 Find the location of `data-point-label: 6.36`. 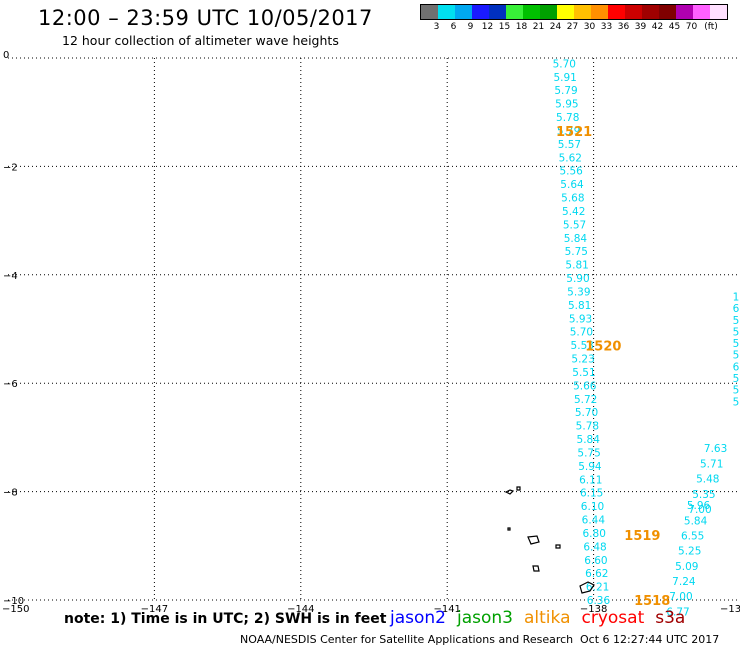

data-point-label: 6.36 is located at coordinates (599, 601).